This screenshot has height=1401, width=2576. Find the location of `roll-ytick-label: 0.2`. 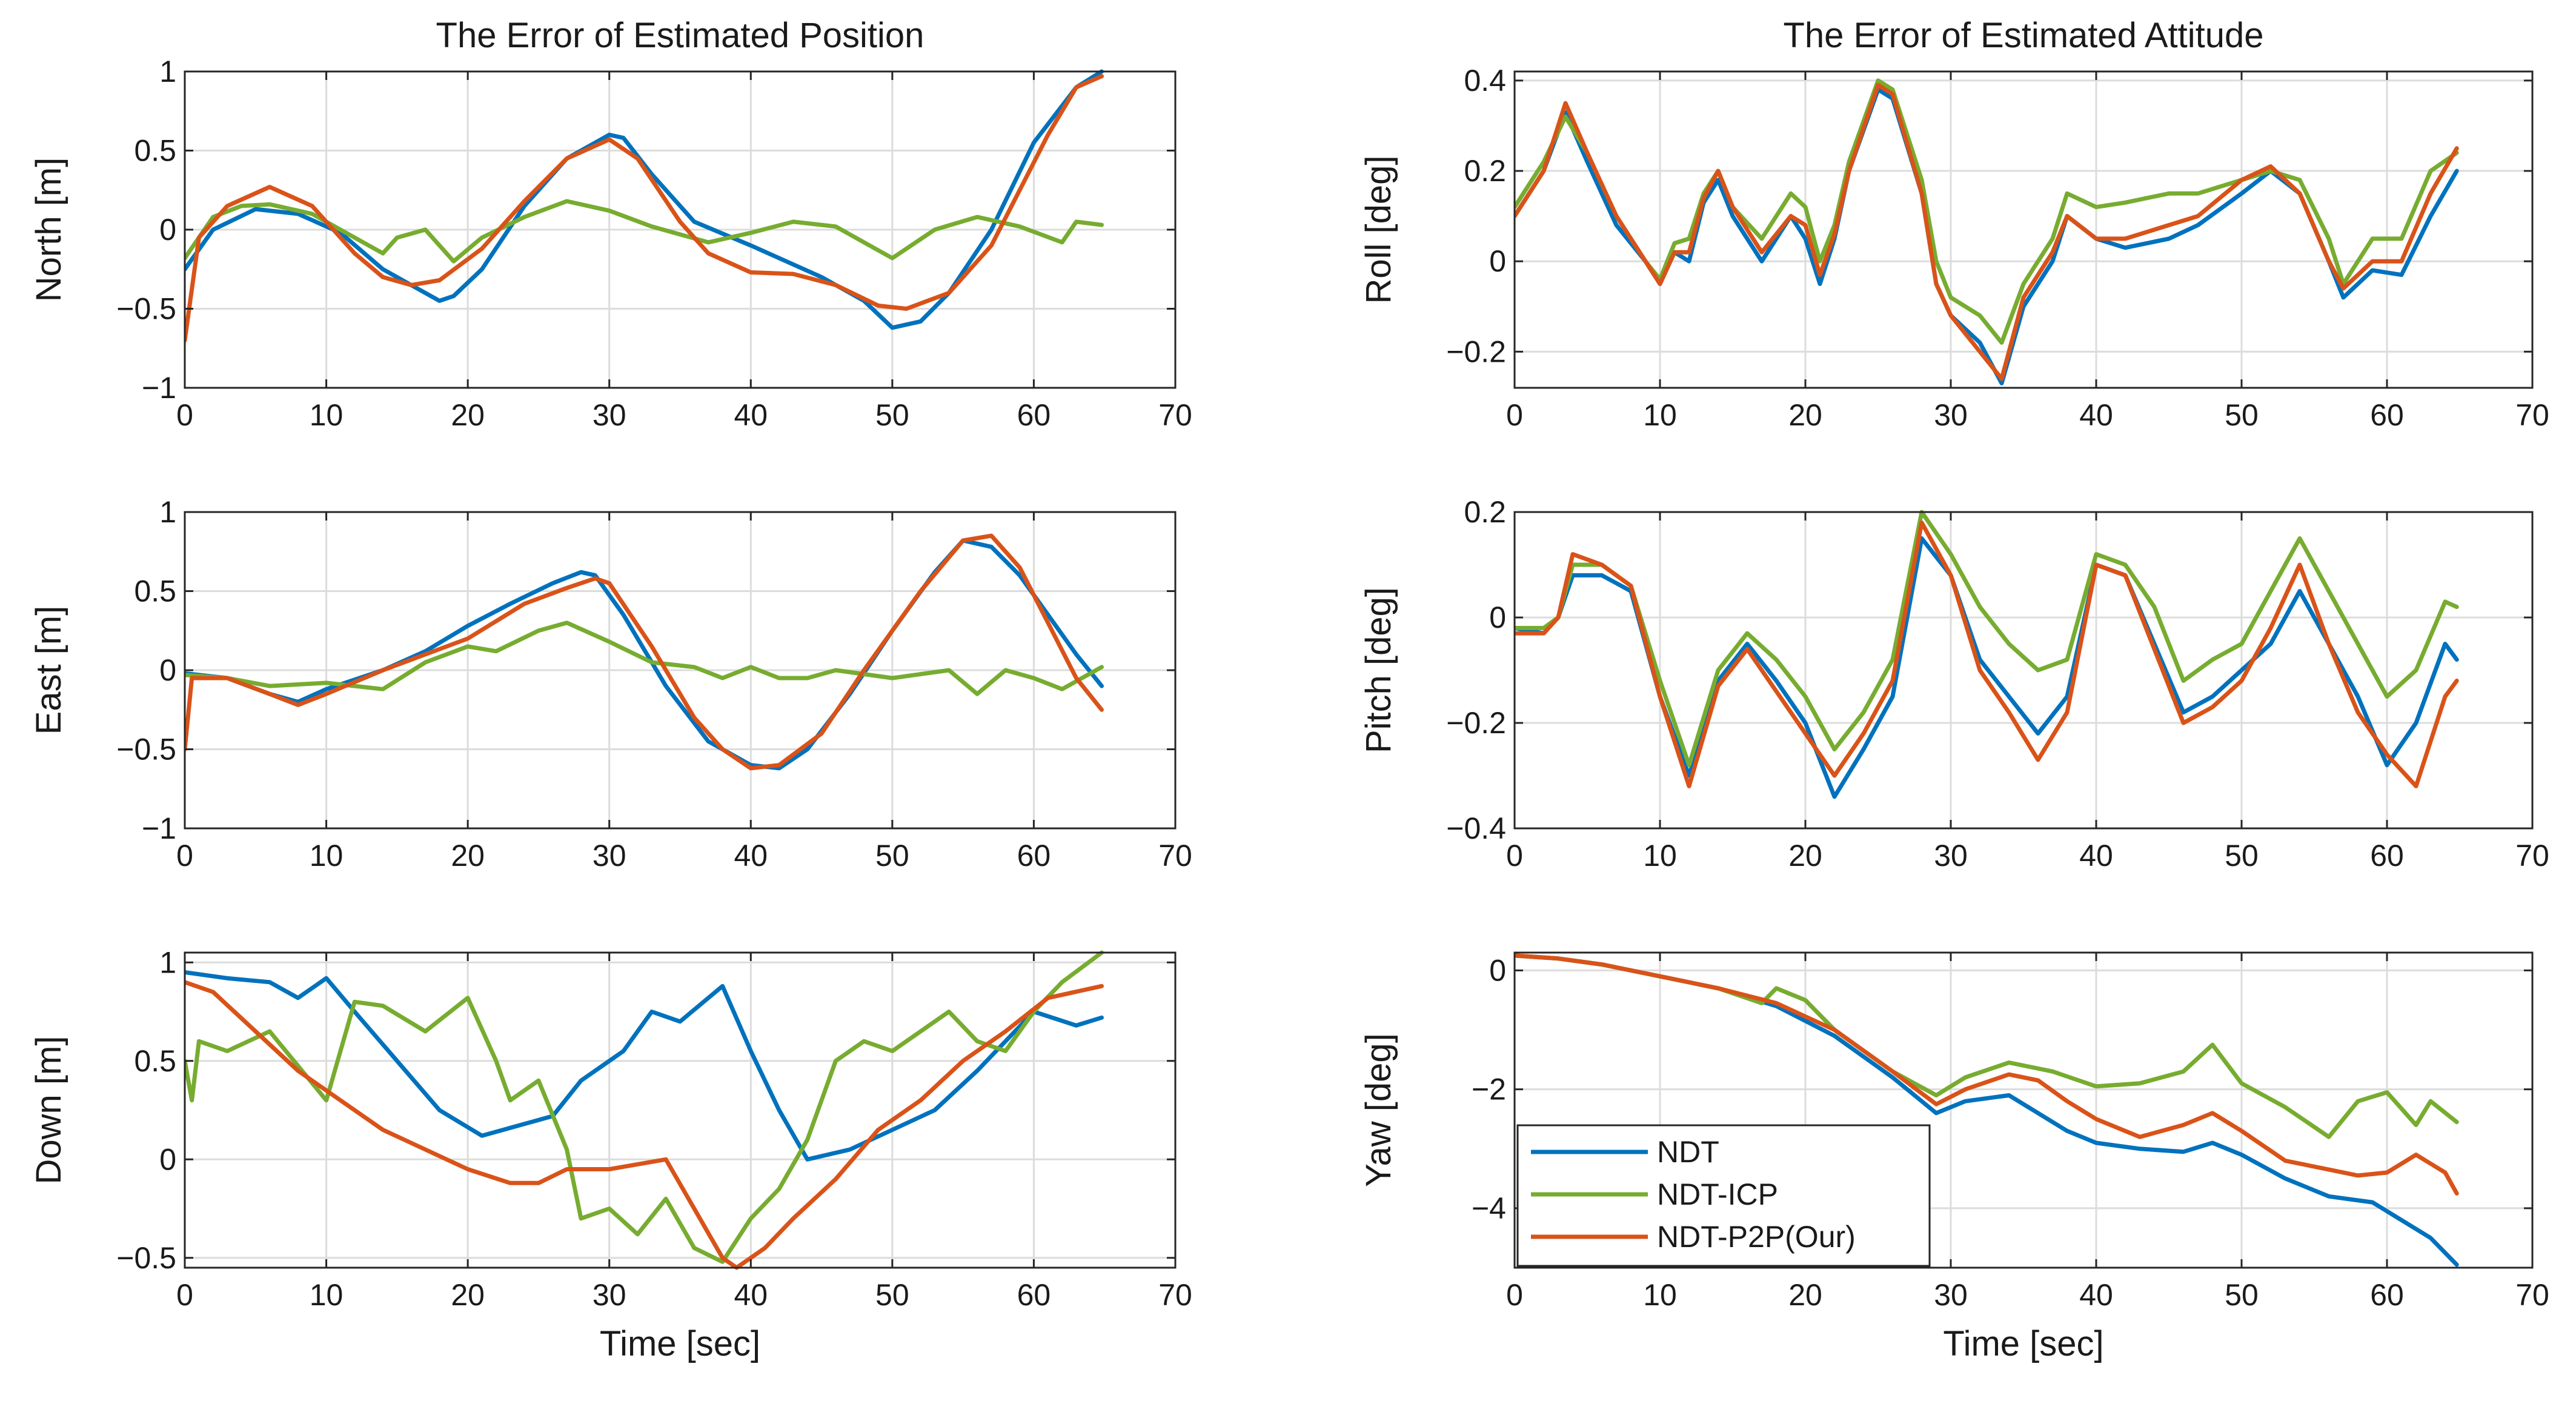

roll-ytick-label: 0.2 is located at coordinates (1485, 171).